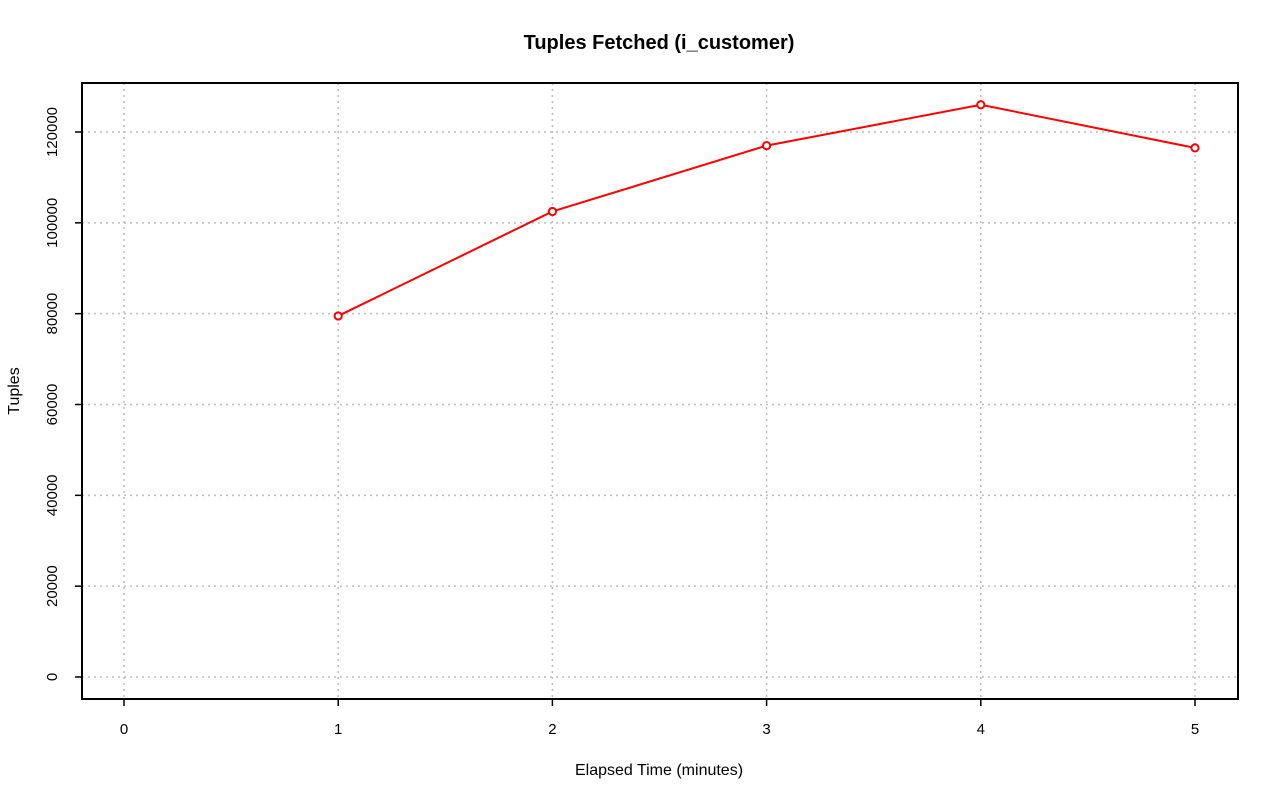  I want to click on y-tick-label: 0, so click(52, 677).